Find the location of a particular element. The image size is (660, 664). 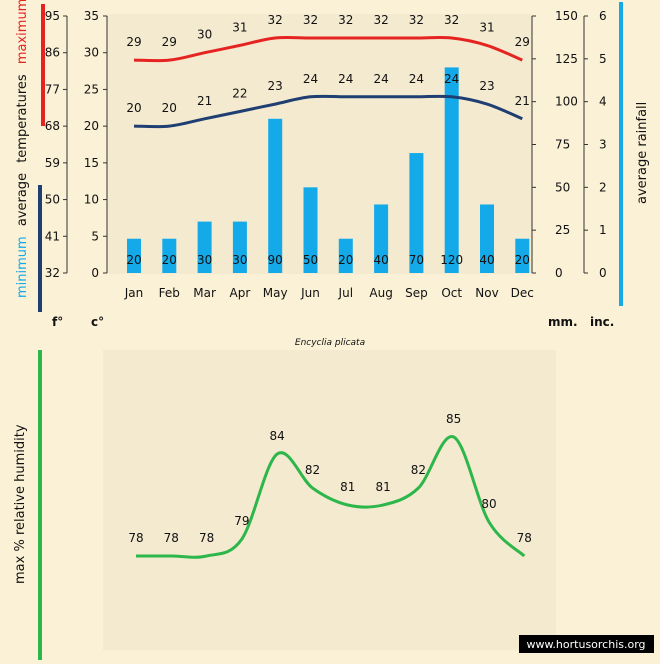

month-label: Aug is located at coordinates (380, 293).